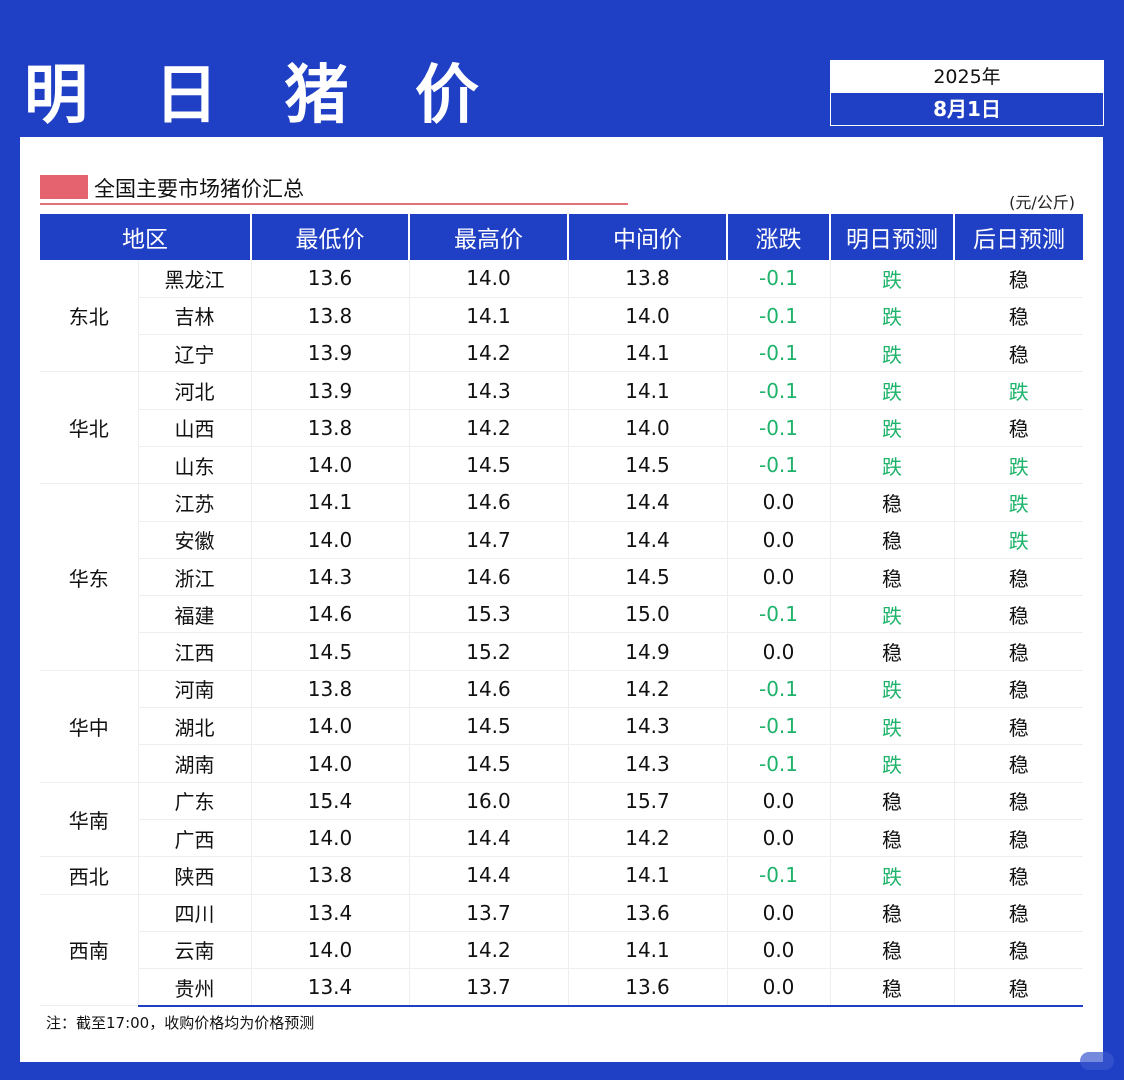 This screenshot has height=1080, width=1124. What do you see at coordinates (647, 428) in the screenshot?
I see `mid-price-cell: 14.0` at bounding box center [647, 428].